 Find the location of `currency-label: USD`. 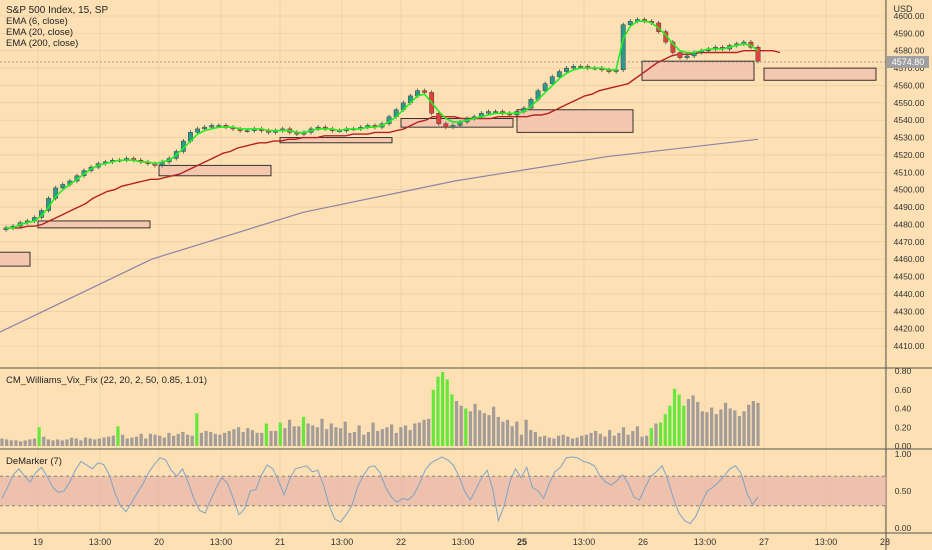

currency-label: USD is located at coordinates (903, 9).